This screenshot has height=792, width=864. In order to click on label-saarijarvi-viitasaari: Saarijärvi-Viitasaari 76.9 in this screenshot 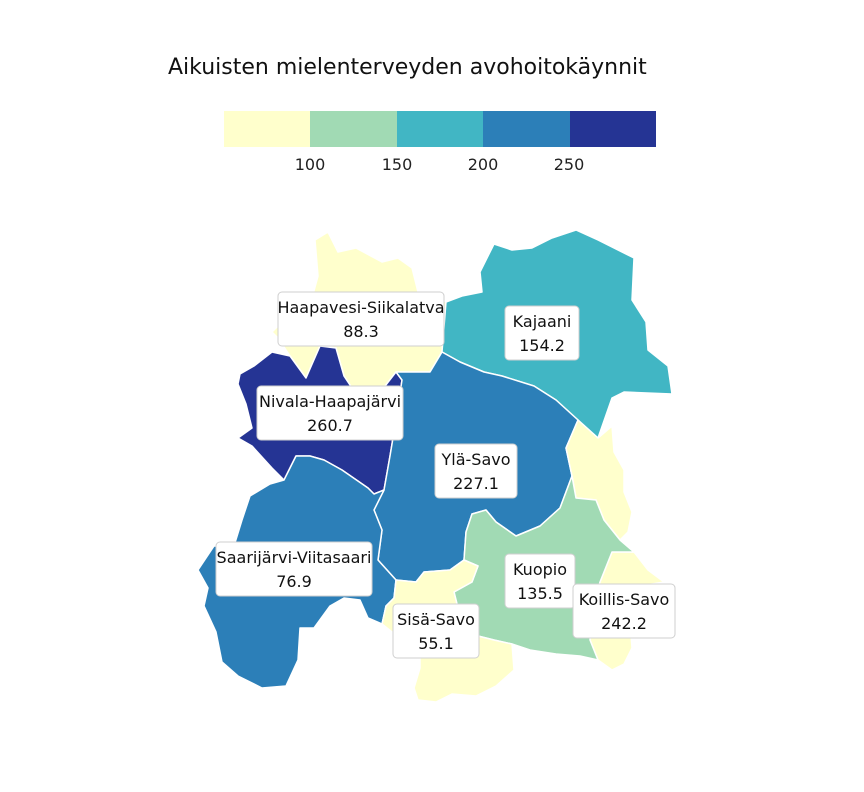, I will do `click(294, 569)`.